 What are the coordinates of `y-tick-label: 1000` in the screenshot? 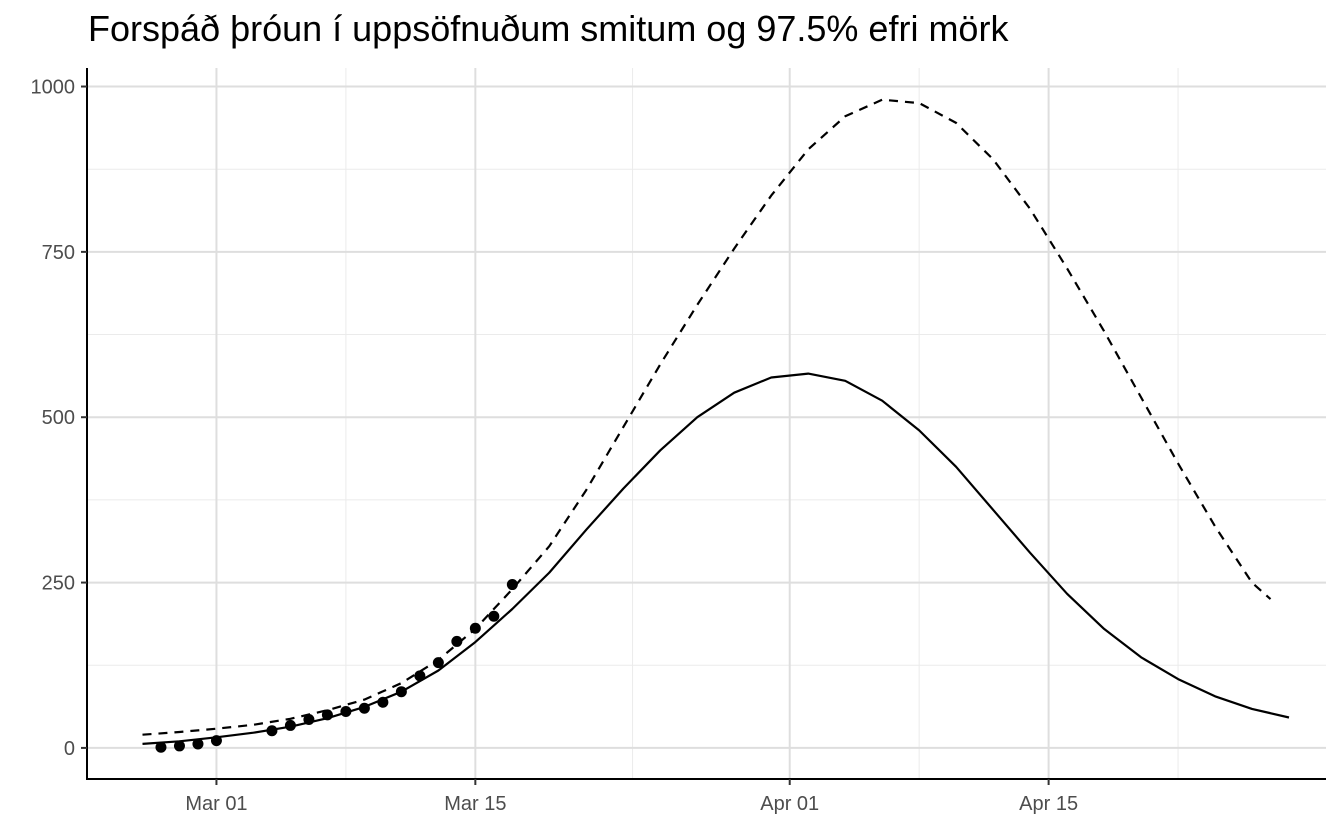 It's located at (53, 88).